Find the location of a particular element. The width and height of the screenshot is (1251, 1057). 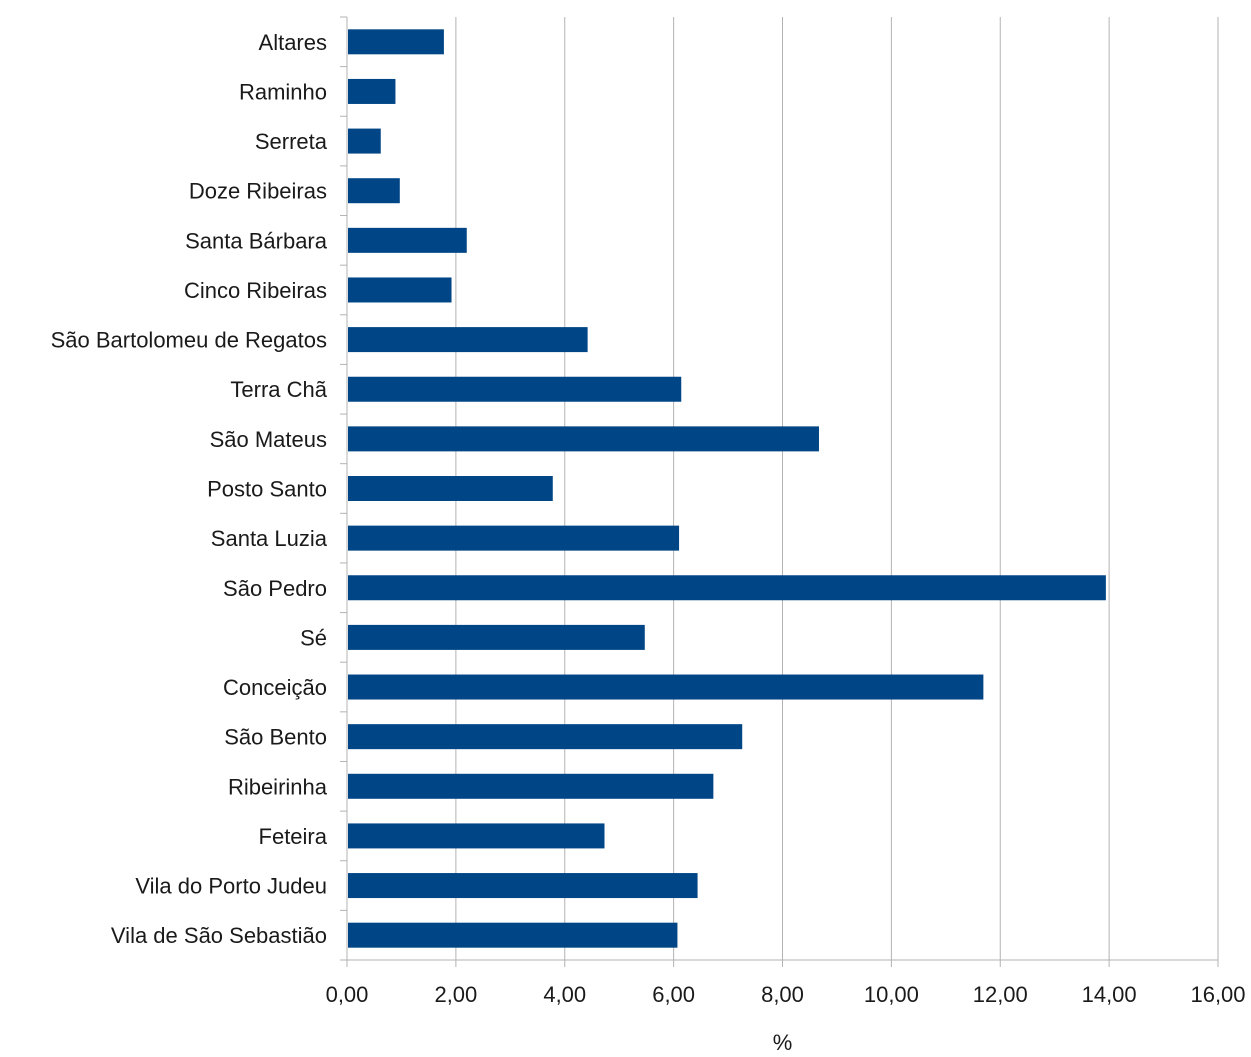

category-label: Raminho is located at coordinates (283, 91).